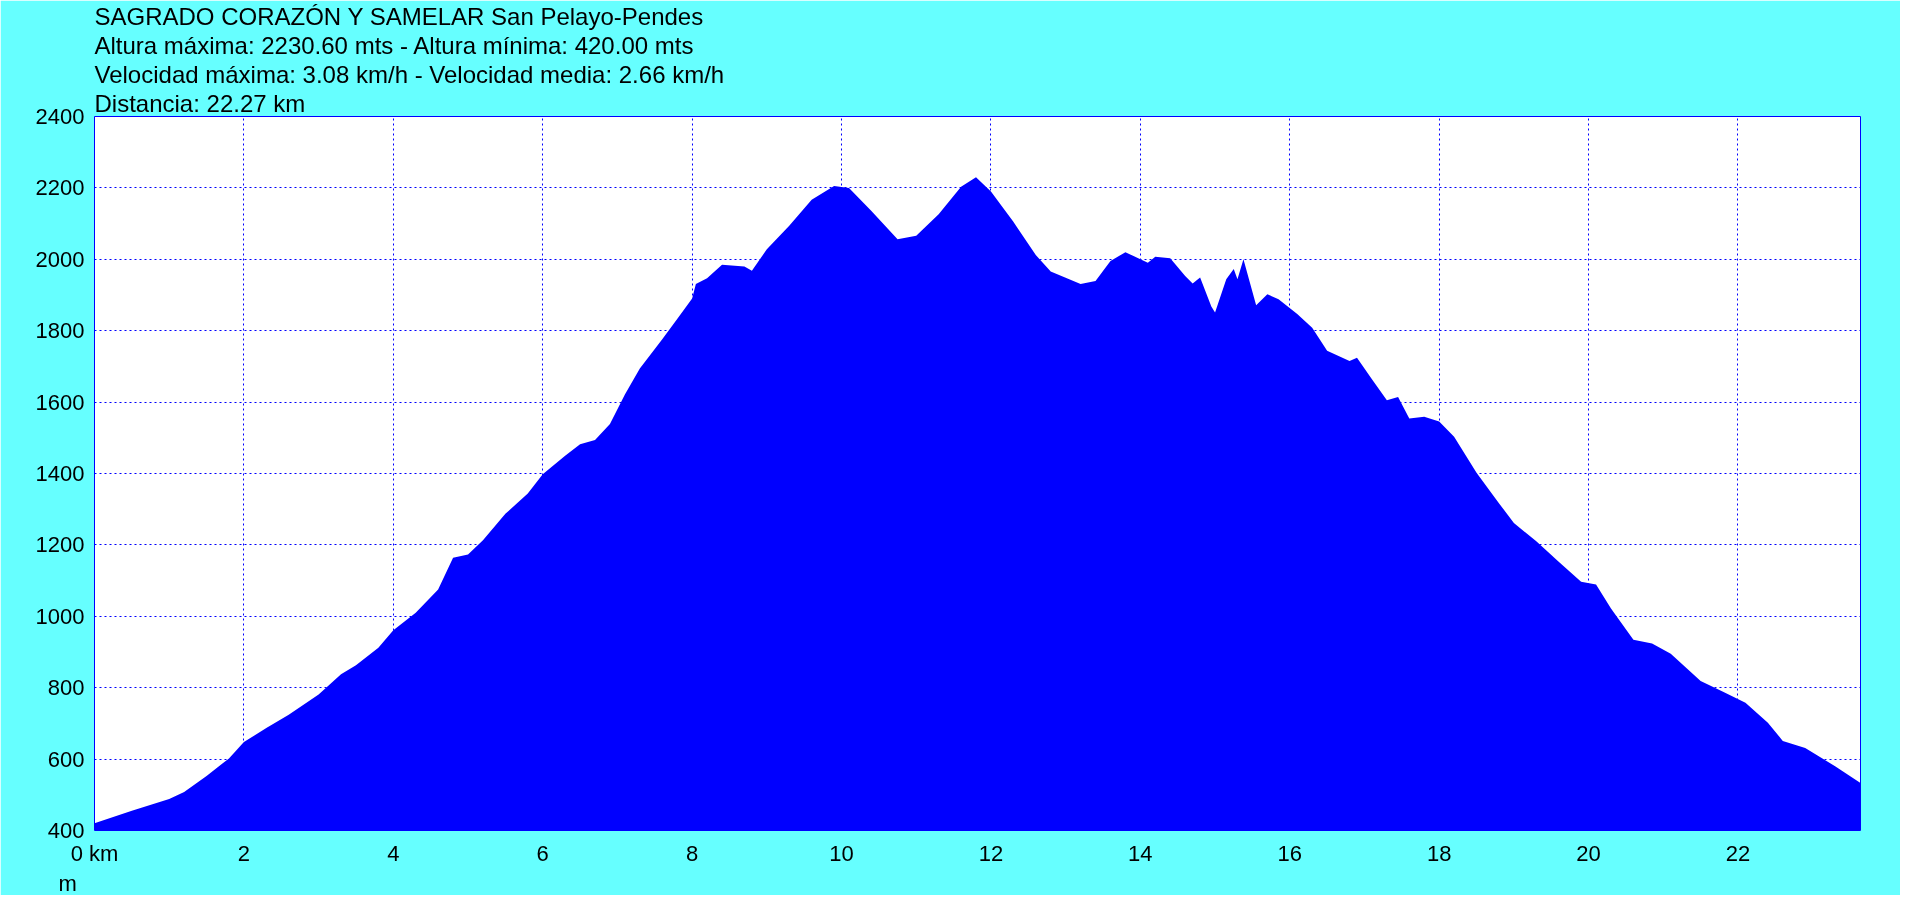 The height and width of the screenshot is (916, 1916). What do you see at coordinates (1738, 853) in the screenshot?
I see `x-tick-label: 22` at bounding box center [1738, 853].